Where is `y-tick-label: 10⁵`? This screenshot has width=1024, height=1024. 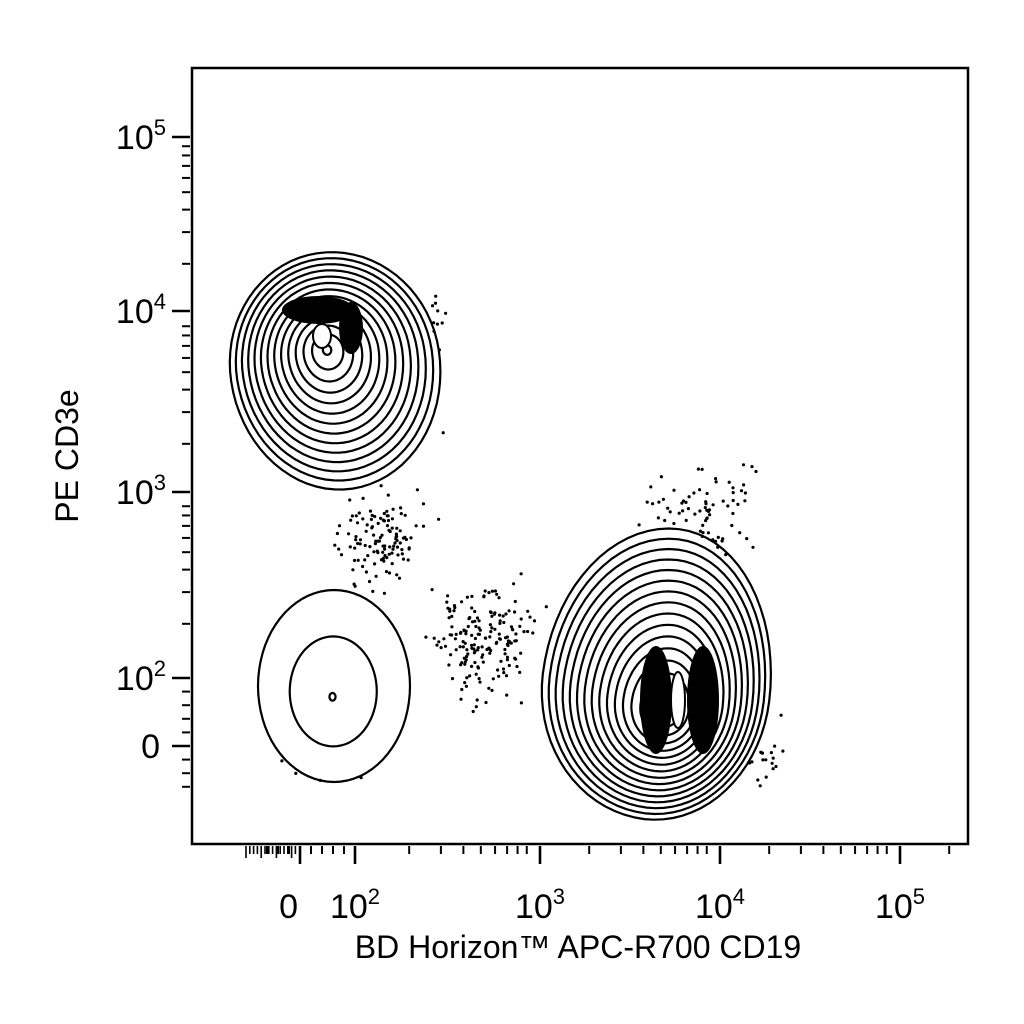
y-tick-label: 10⁵ is located at coordinates (141, 136).